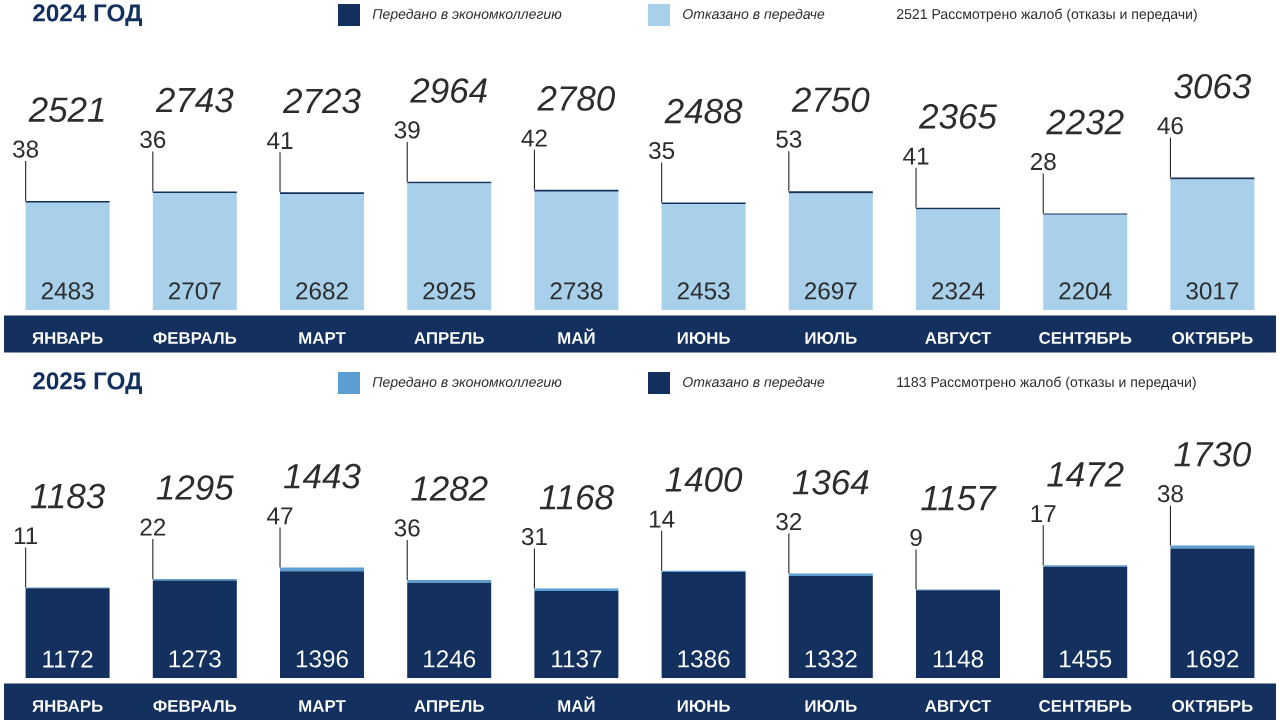  Describe the element at coordinates (704, 479) in the screenshot. I see `total-label: 1400` at that location.